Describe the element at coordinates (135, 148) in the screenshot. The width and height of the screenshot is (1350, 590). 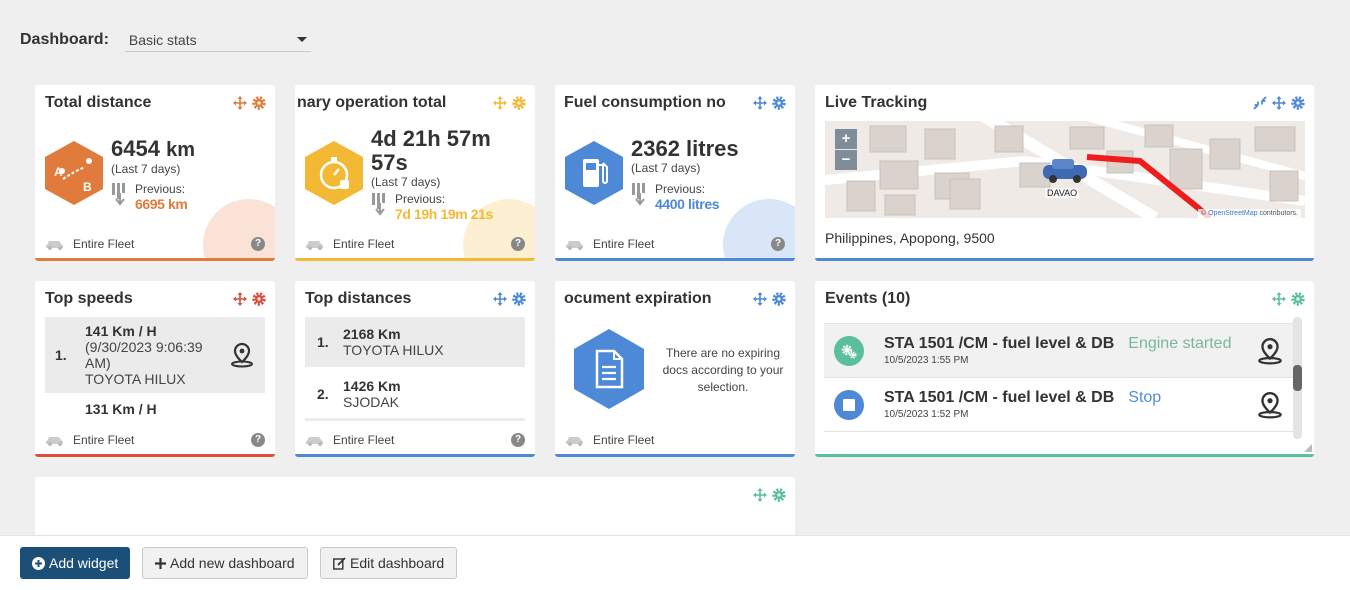
I see `stat-value: 6454` at that location.